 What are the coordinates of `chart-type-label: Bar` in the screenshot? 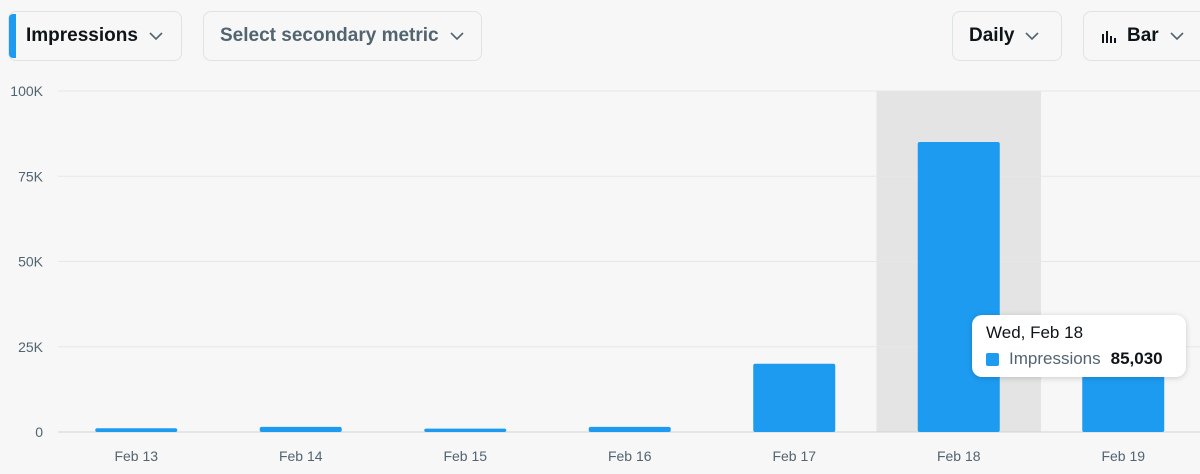 It's located at (1143, 35).